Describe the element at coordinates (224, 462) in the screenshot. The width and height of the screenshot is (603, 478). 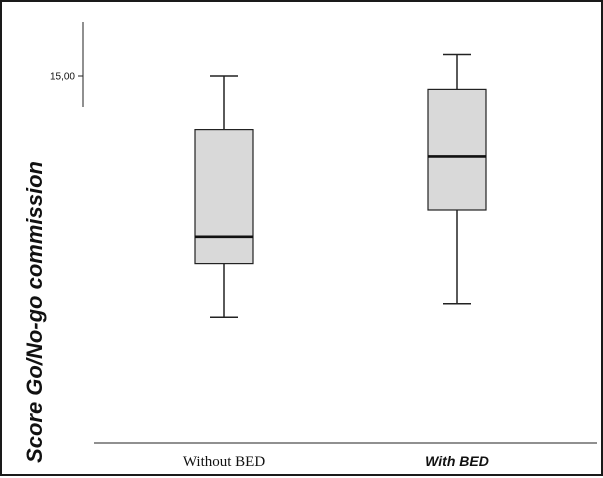
I see `x-category-label: Without BED` at that location.